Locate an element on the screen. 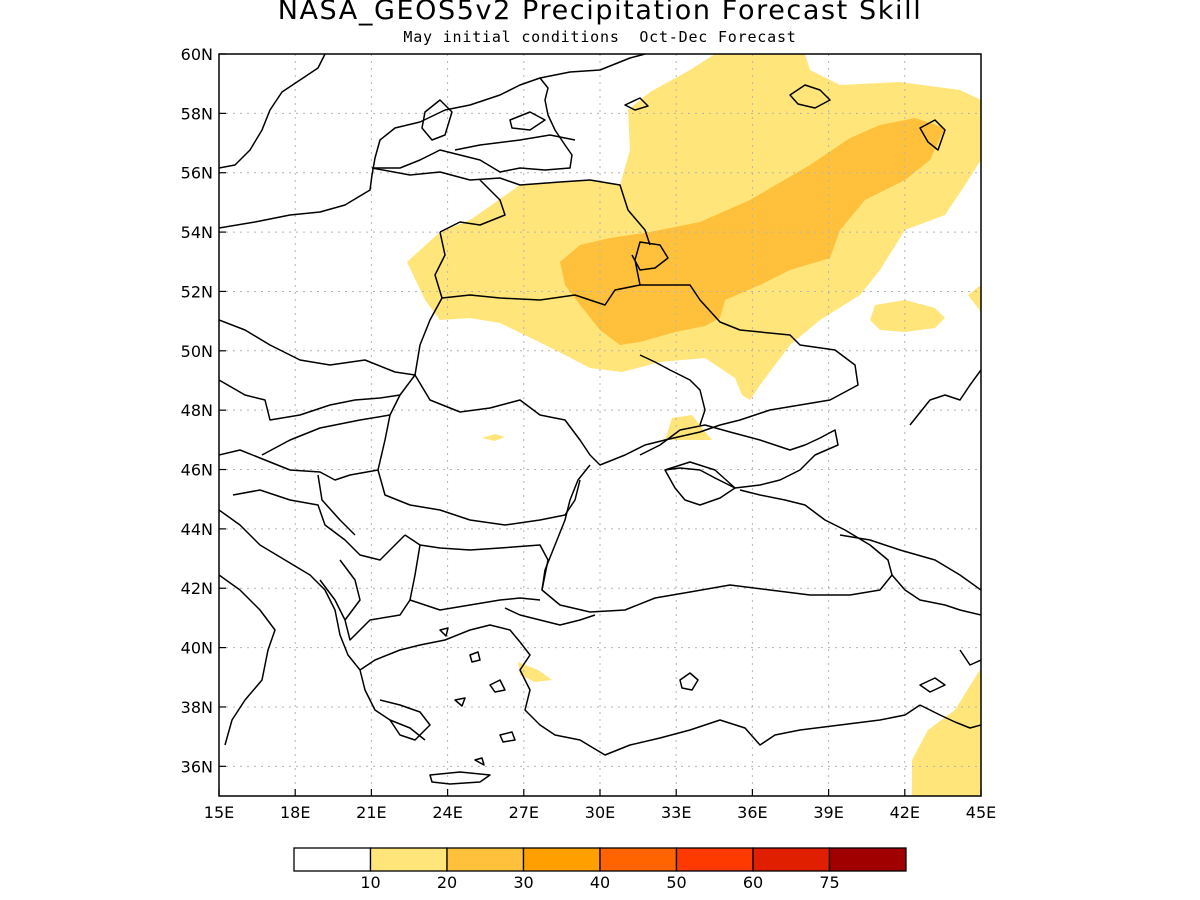 Image resolution: width=1200 pixels, height=900 pixels. baltic-states-borders is located at coordinates (473, 183).